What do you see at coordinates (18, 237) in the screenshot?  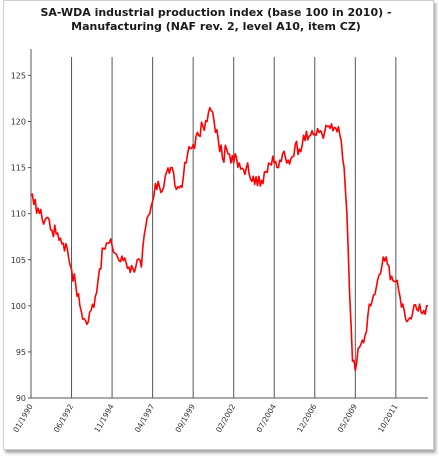 I see `y-tick-labels: 90 95 100 105 110 115 120 125` at bounding box center [18, 237].